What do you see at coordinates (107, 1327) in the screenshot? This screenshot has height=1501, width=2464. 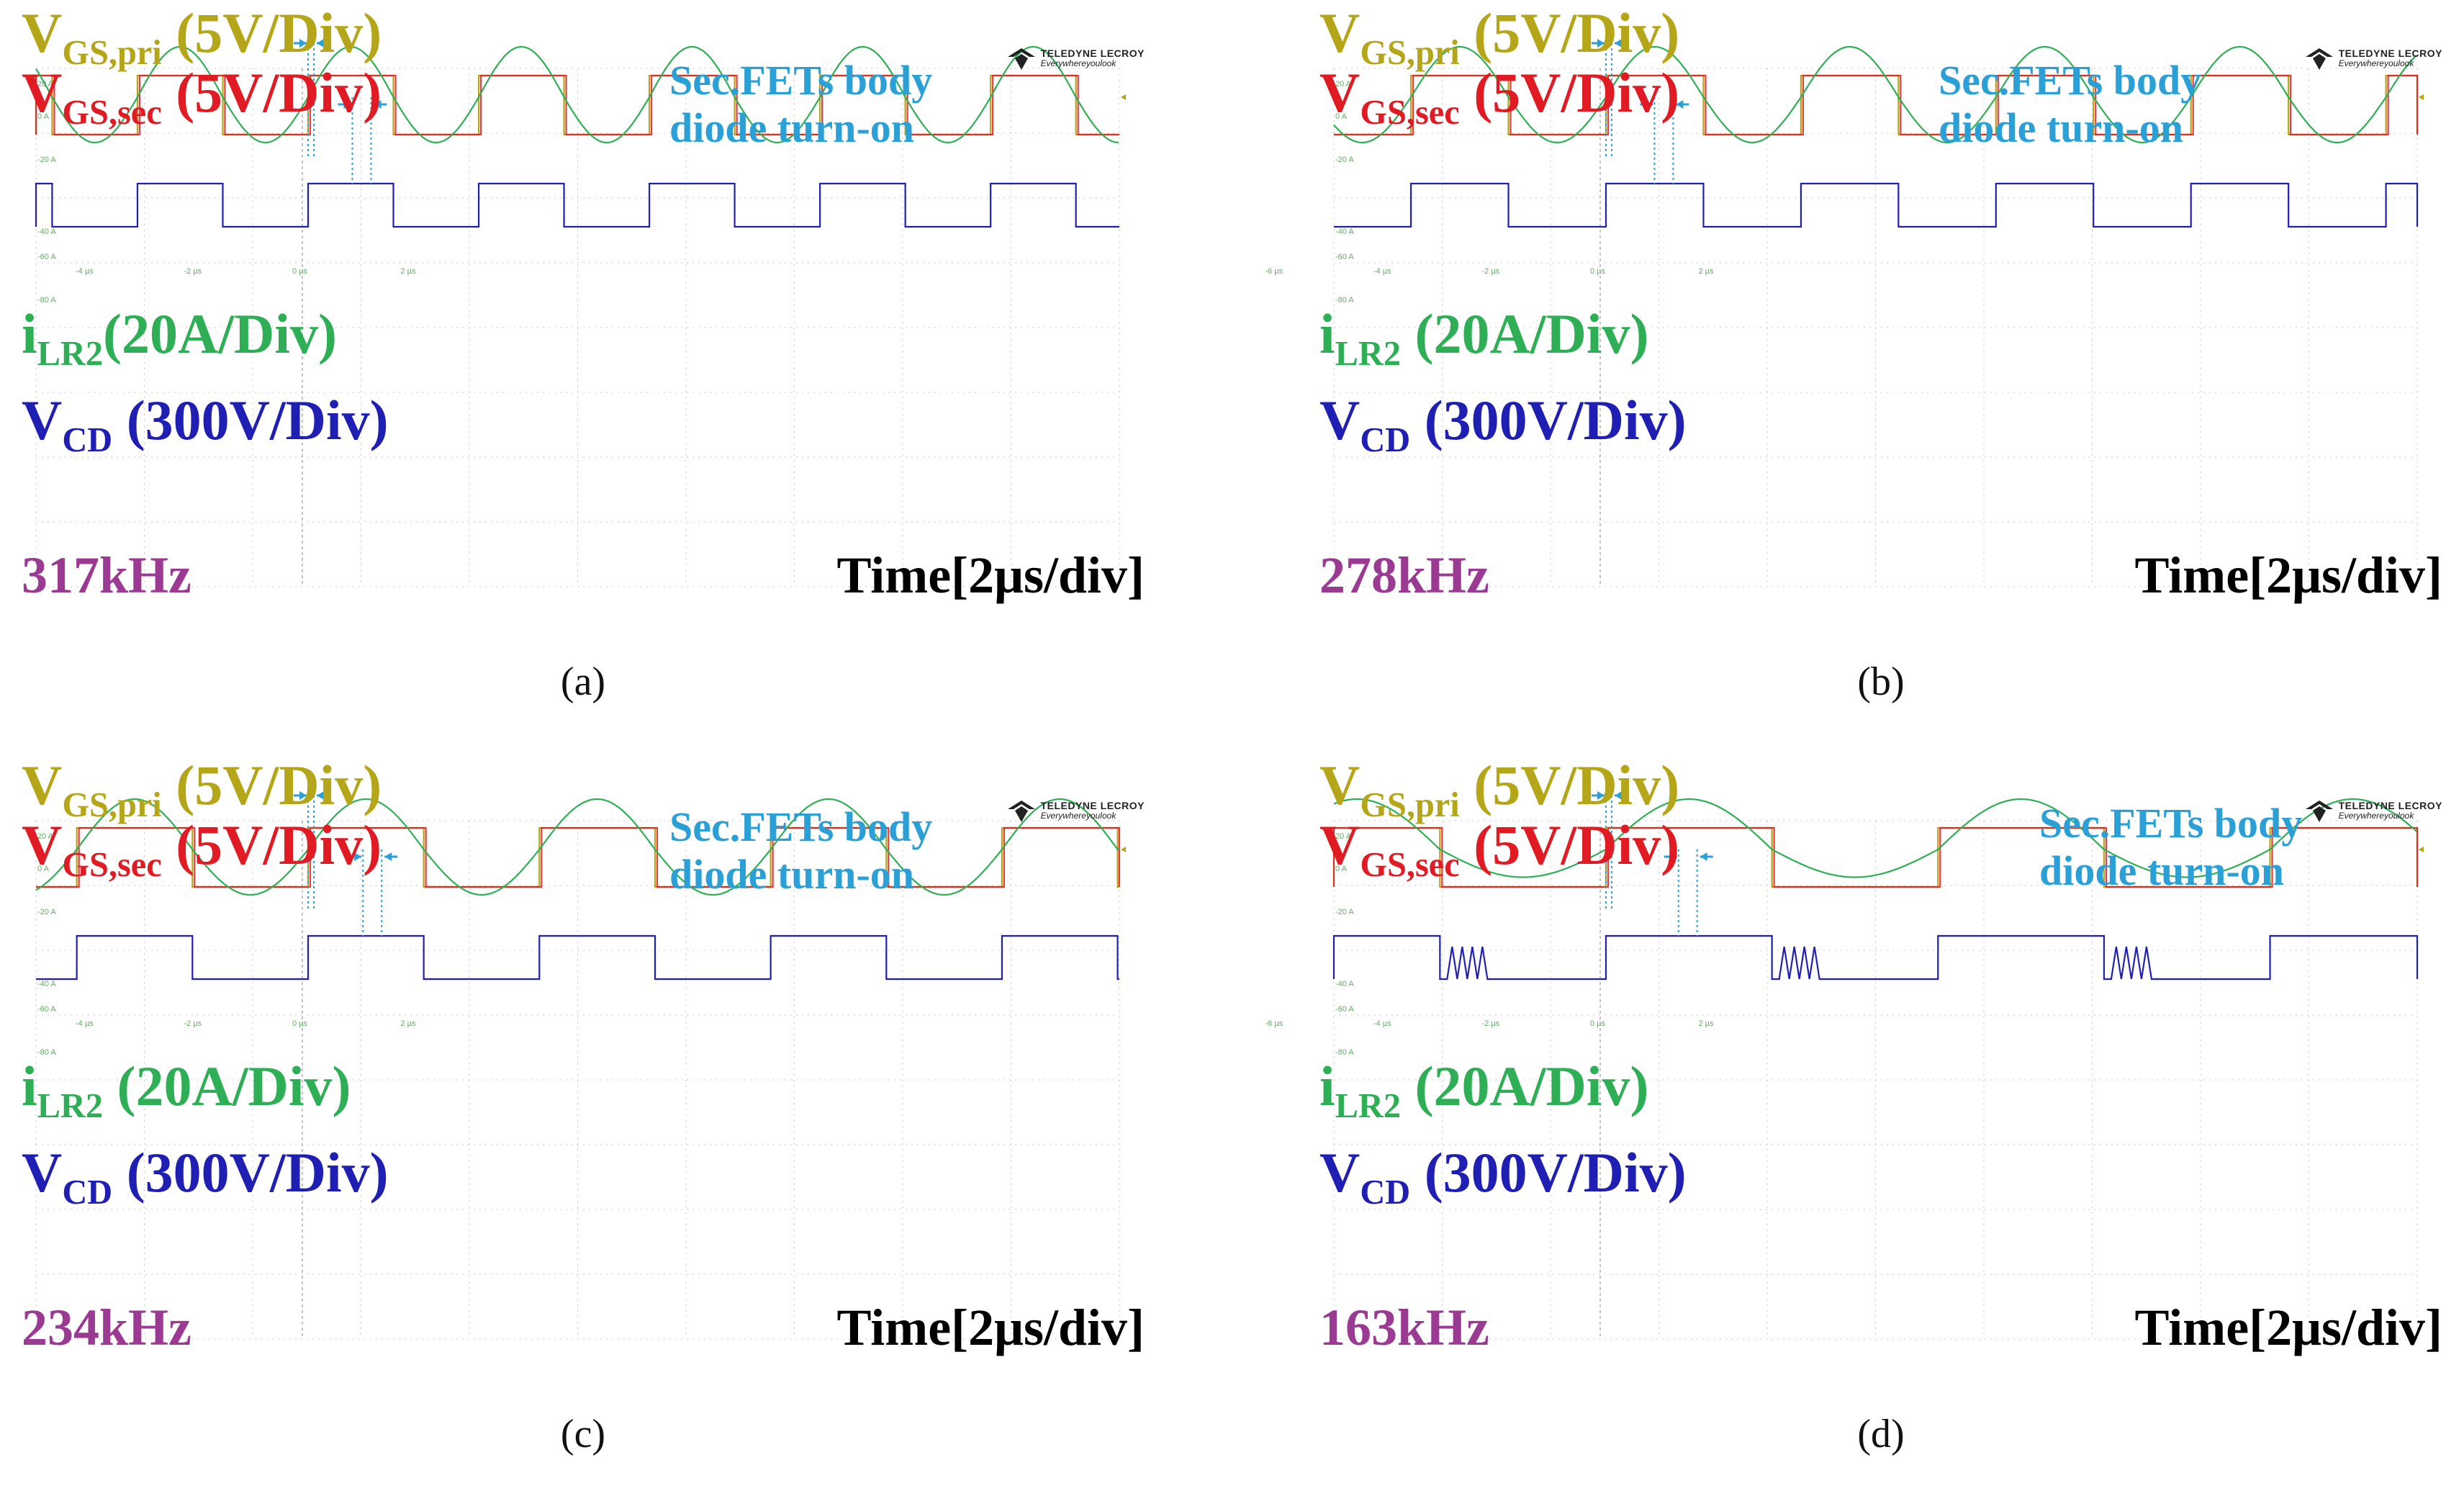 I see `frequency-label: 234kHz` at bounding box center [107, 1327].